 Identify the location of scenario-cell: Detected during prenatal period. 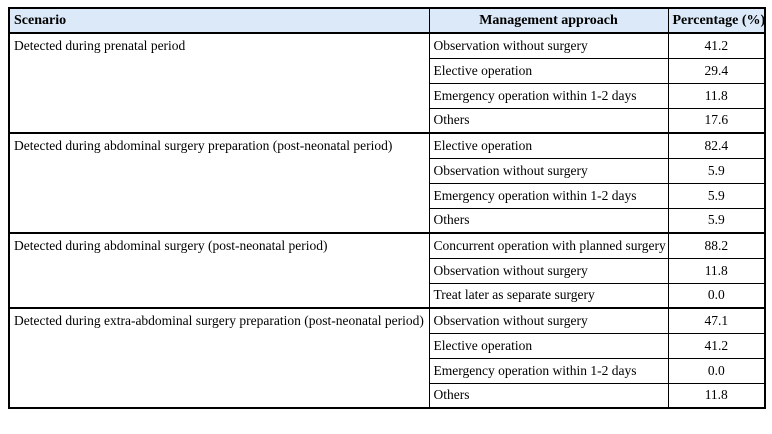
(219, 83).